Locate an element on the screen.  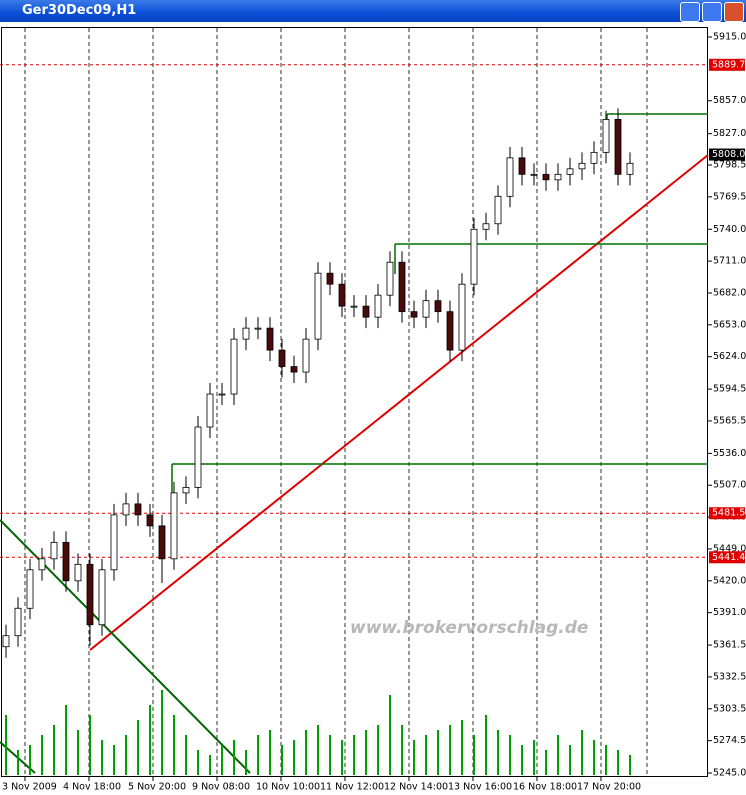
y-tick-label: 5245.0 is located at coordinates (729, 773).